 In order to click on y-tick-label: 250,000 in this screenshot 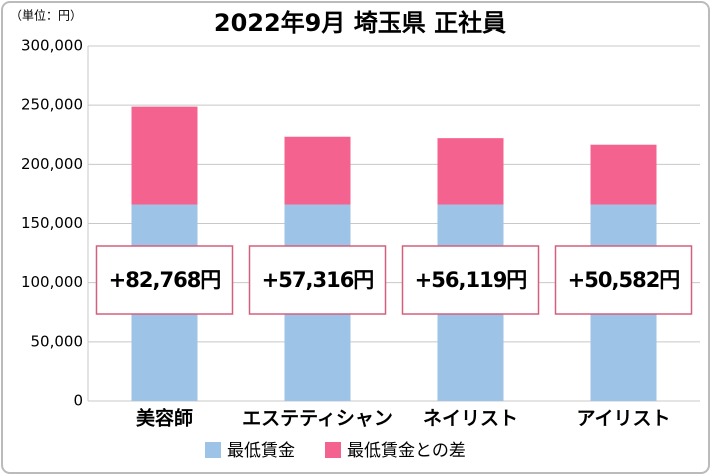, I will do `click(52, 105)`.